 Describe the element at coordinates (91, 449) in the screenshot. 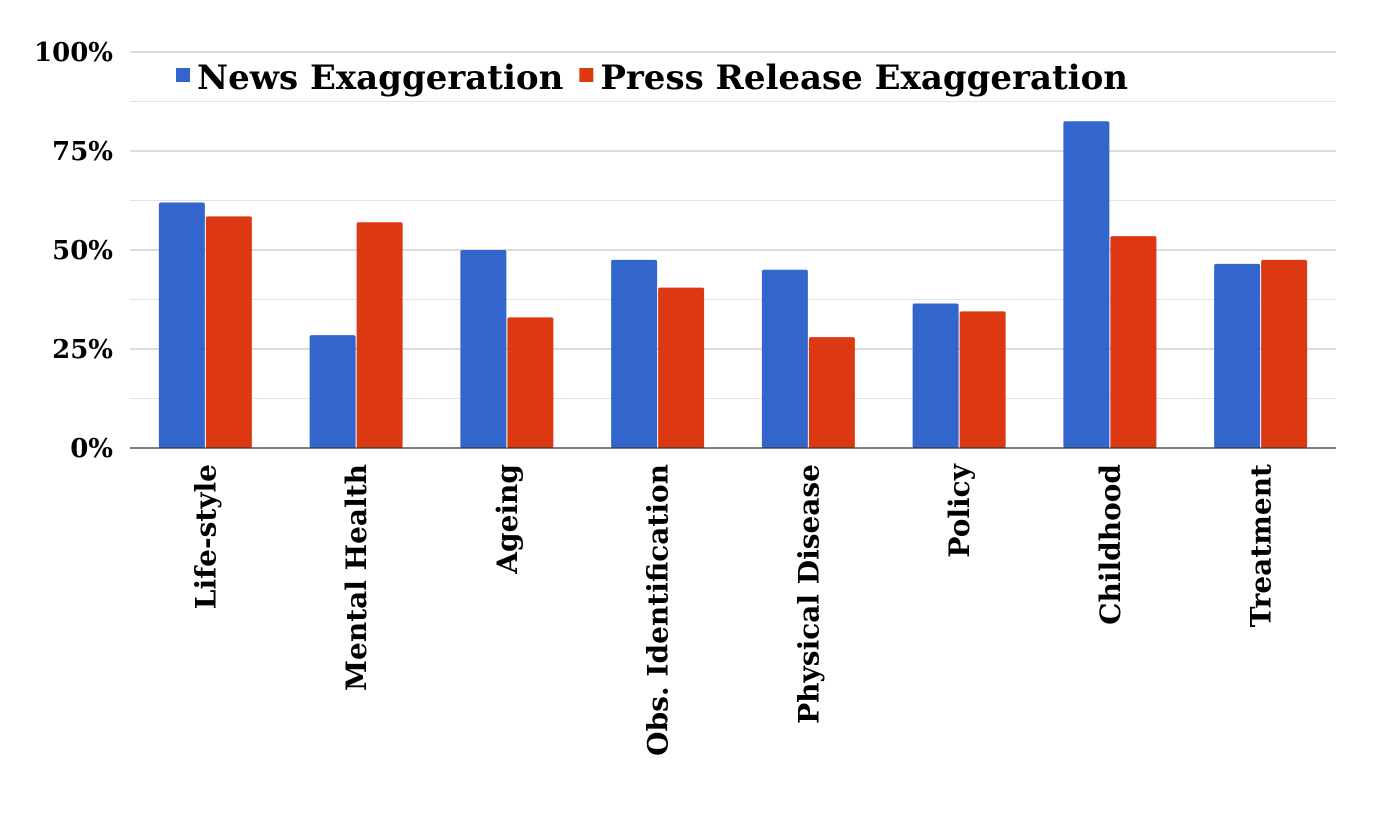

I see `y-tick-label: 0%` at that location.